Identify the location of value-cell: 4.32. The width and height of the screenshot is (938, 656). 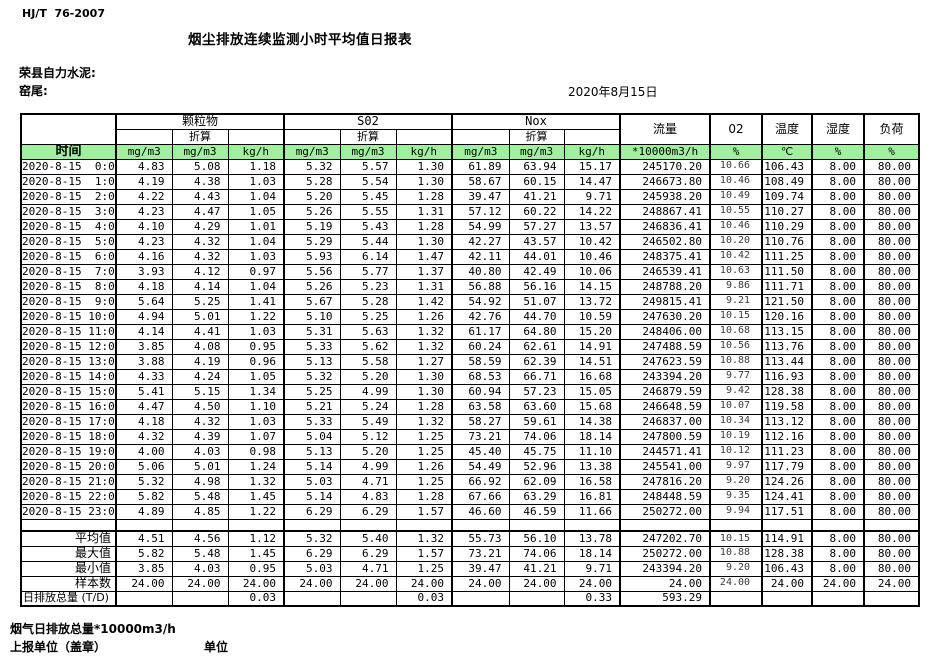
(200, 256).